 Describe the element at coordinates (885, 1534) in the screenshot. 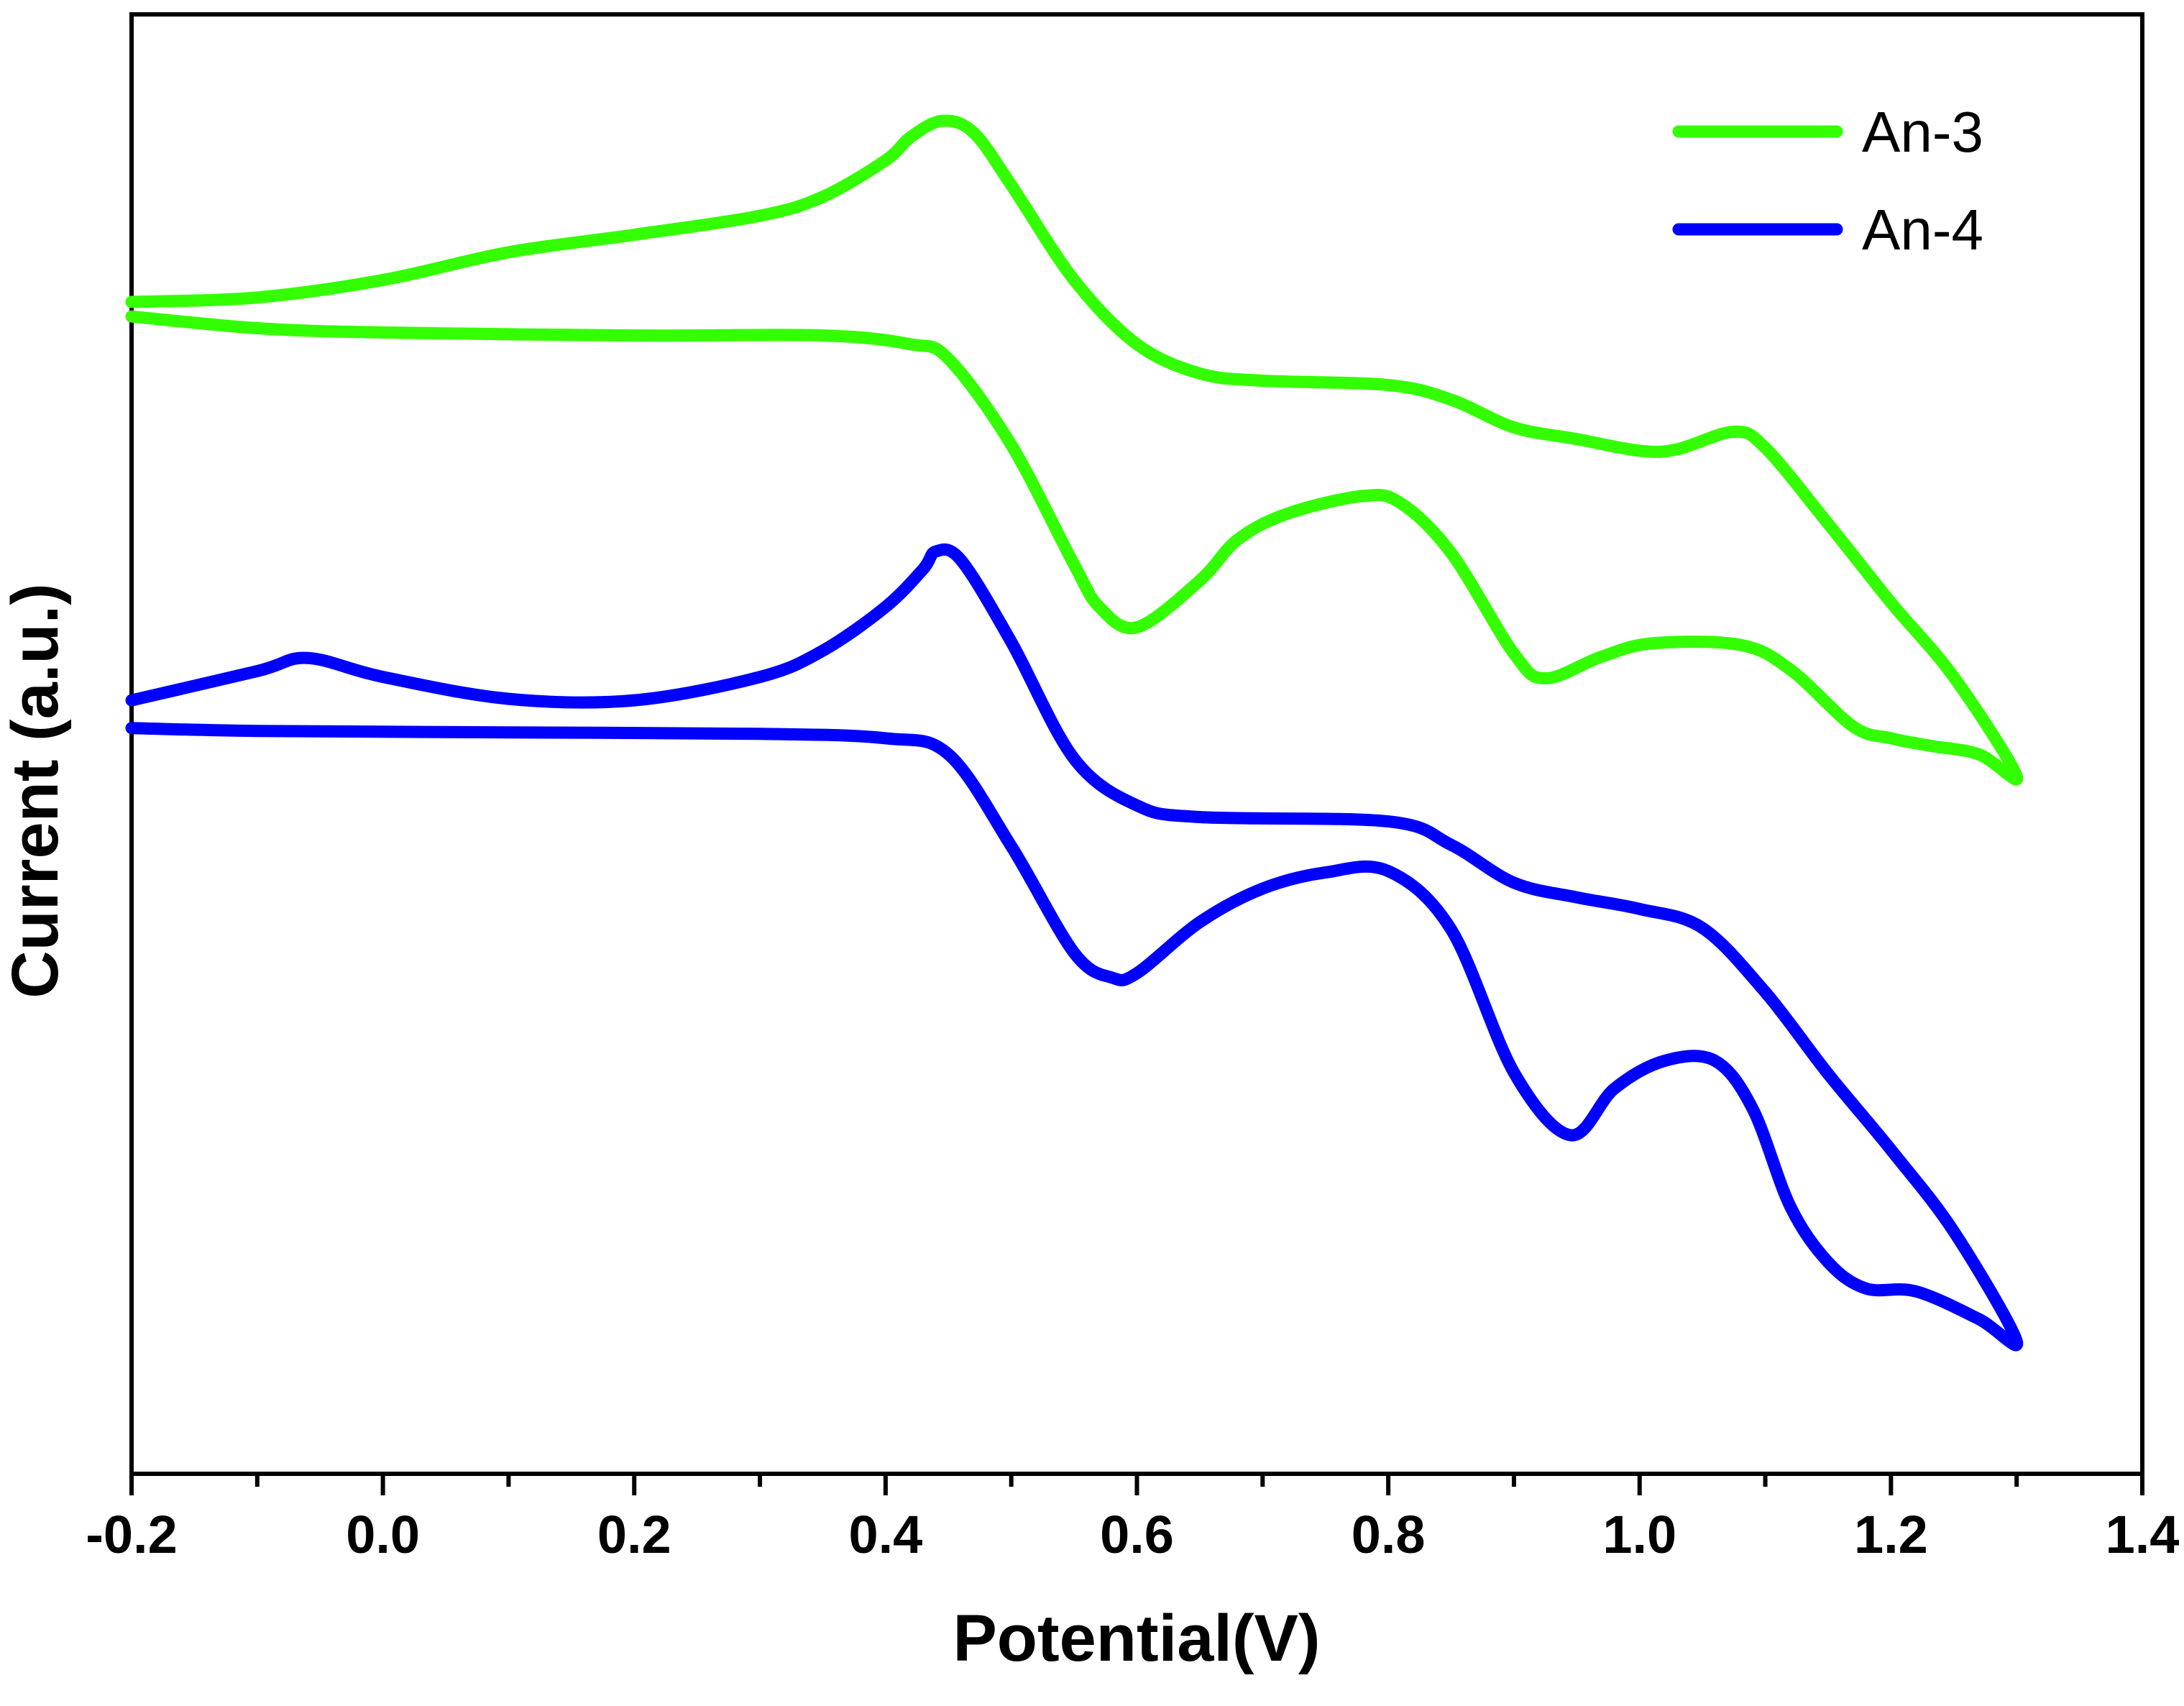

I see `x-tick-label: 0.4` at that location.